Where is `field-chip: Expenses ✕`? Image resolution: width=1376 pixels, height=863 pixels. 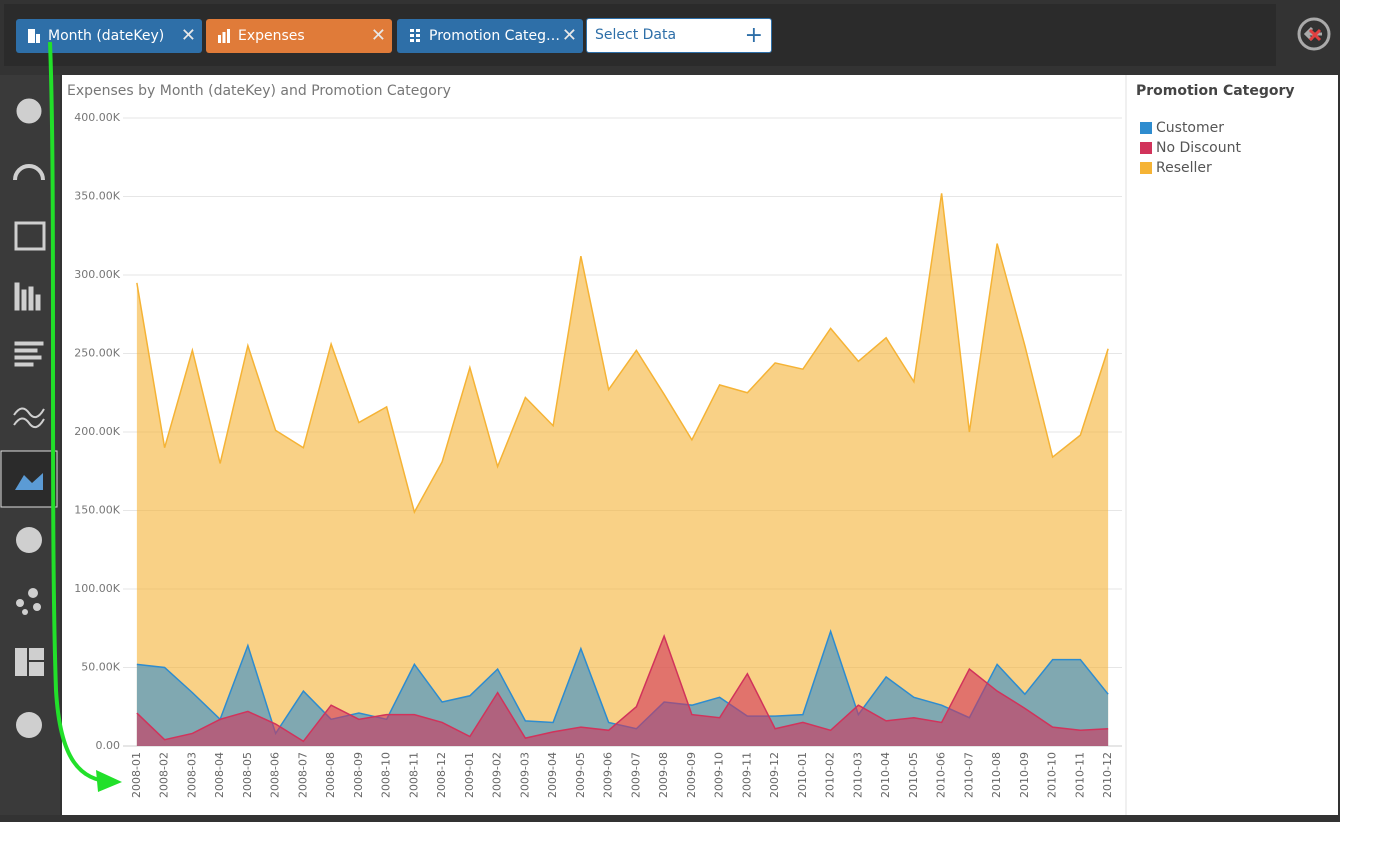
field-chip: Expenses ✕ is located at coordinates (299, 36).